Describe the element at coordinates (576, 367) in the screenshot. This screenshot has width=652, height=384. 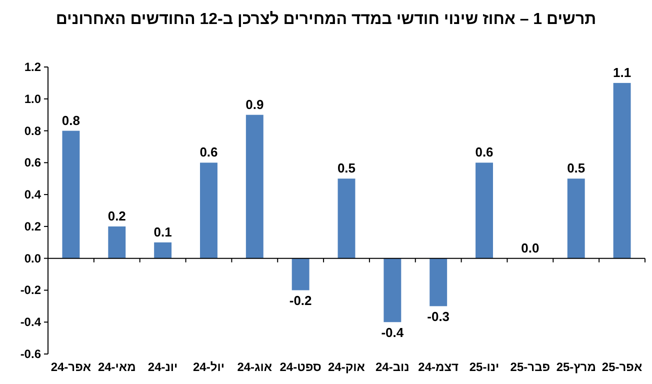
I see `x-tick-label: מרץ-25` at that location.